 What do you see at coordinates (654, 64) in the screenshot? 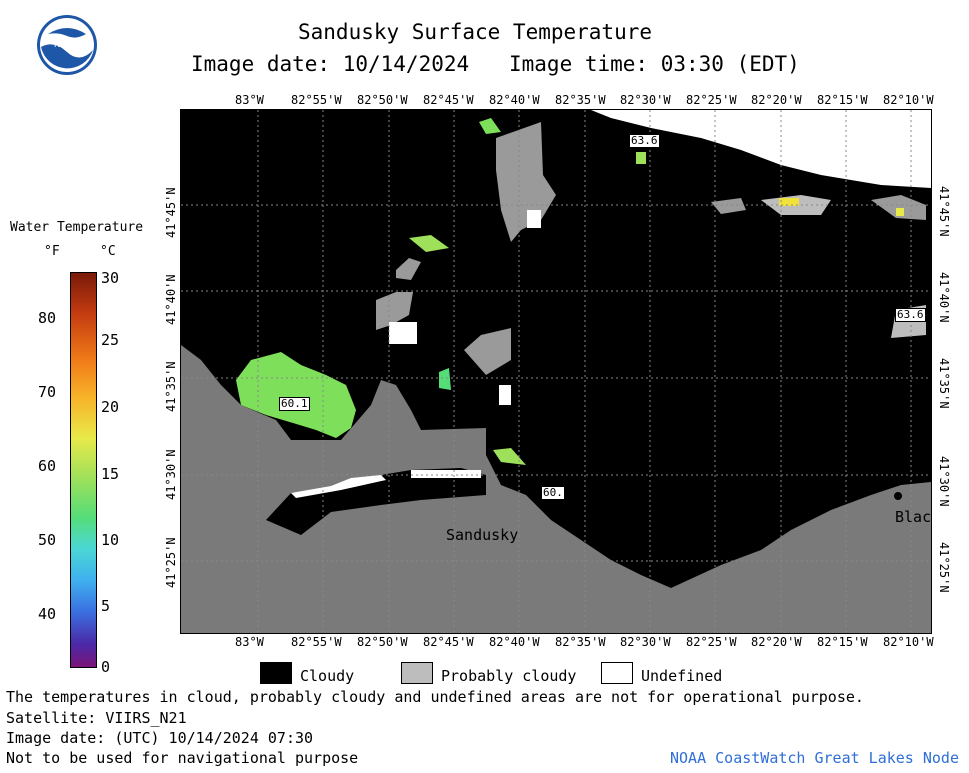
I see `image-time: Image time: 03:30 (EDT)` at bounding box center [654, 64].